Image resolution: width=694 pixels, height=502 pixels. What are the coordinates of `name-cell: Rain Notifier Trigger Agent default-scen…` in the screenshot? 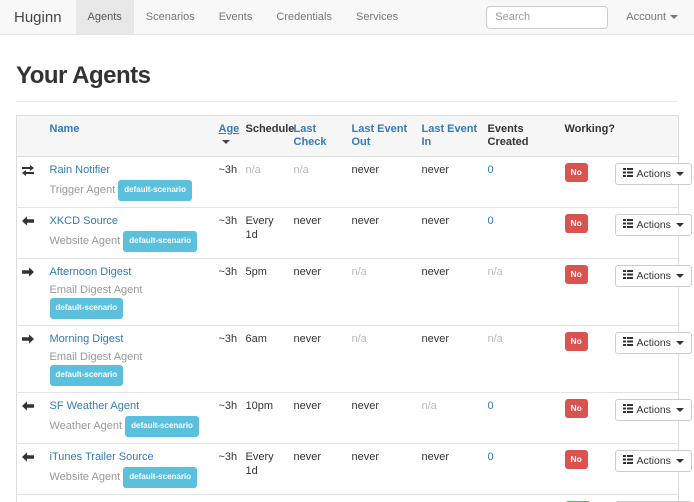 It's located at (129, 182).